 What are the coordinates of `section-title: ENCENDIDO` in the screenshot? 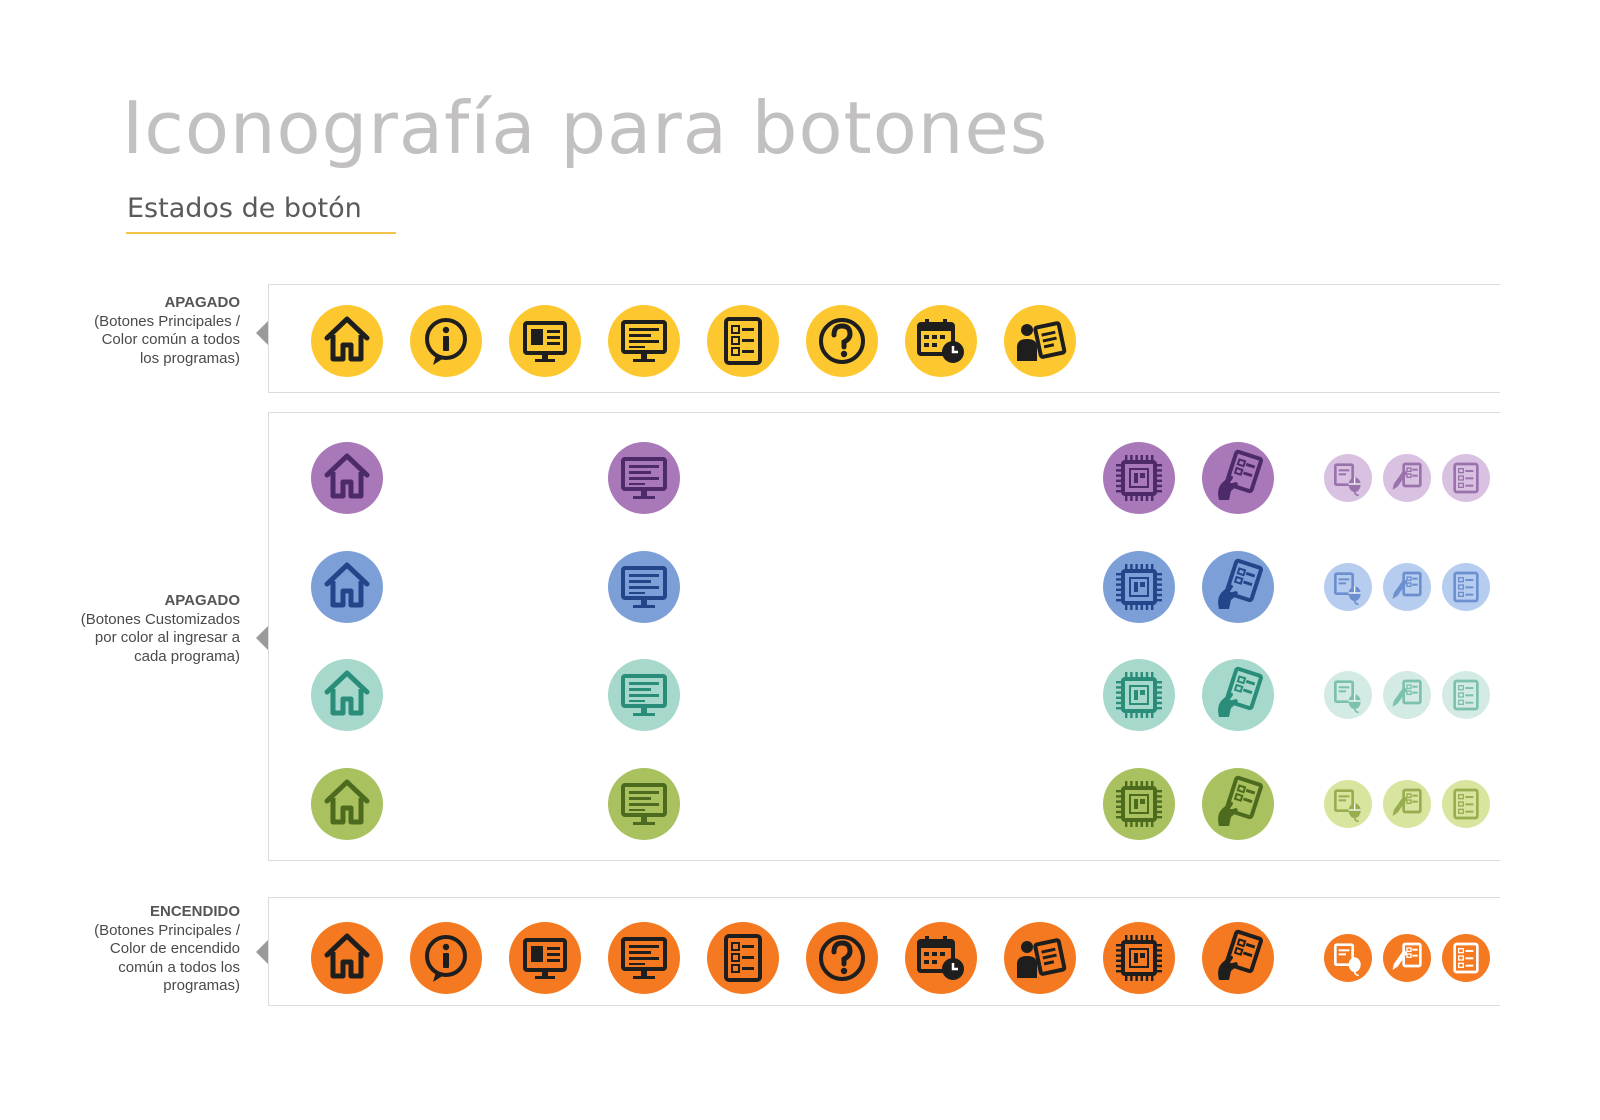 It's located at (194, 911).